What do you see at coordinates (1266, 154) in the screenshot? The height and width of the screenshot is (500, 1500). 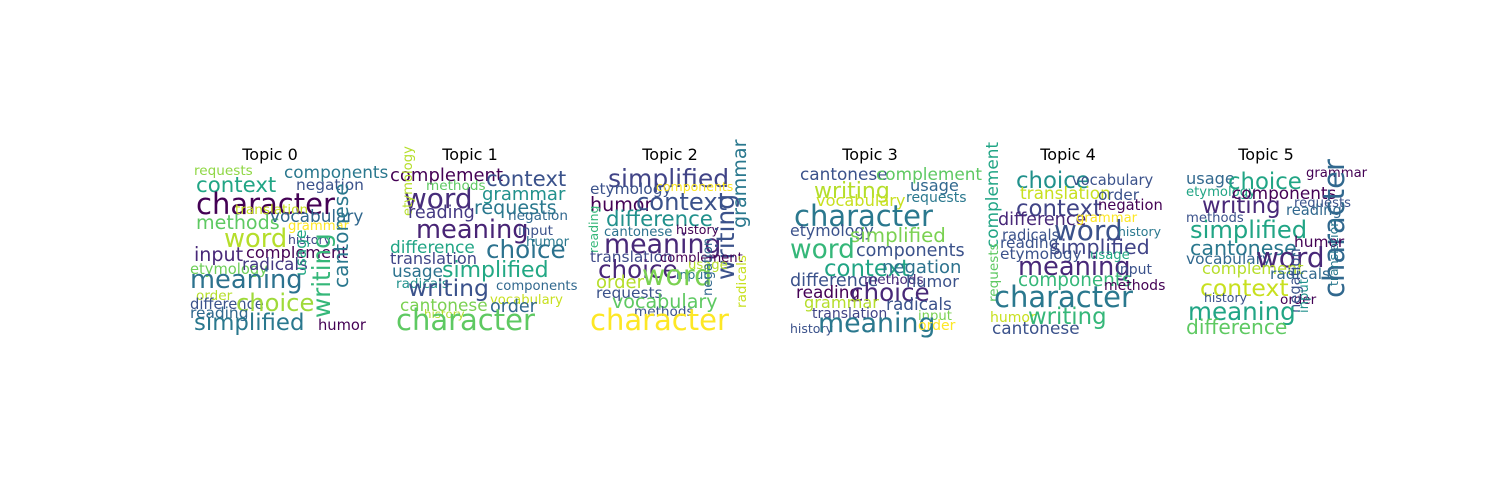 I see `topic-5-title: Topic 5` at bounding box center [1266, 154].